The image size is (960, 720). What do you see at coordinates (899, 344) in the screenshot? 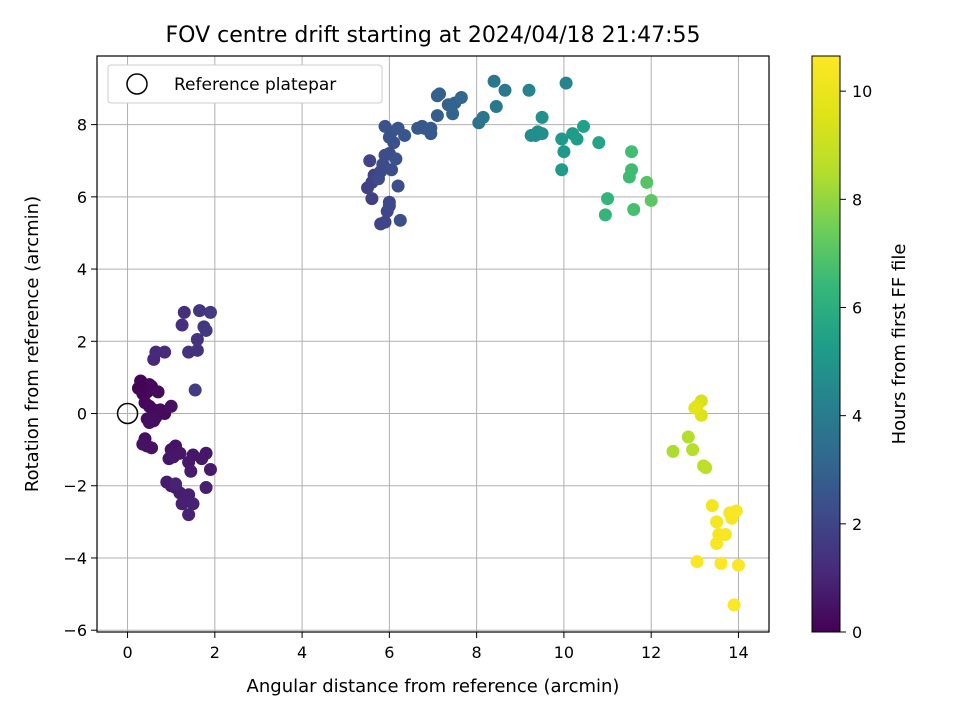
I see `colorbar-label: Hours from first FF file` at bounding box center [899, 344].